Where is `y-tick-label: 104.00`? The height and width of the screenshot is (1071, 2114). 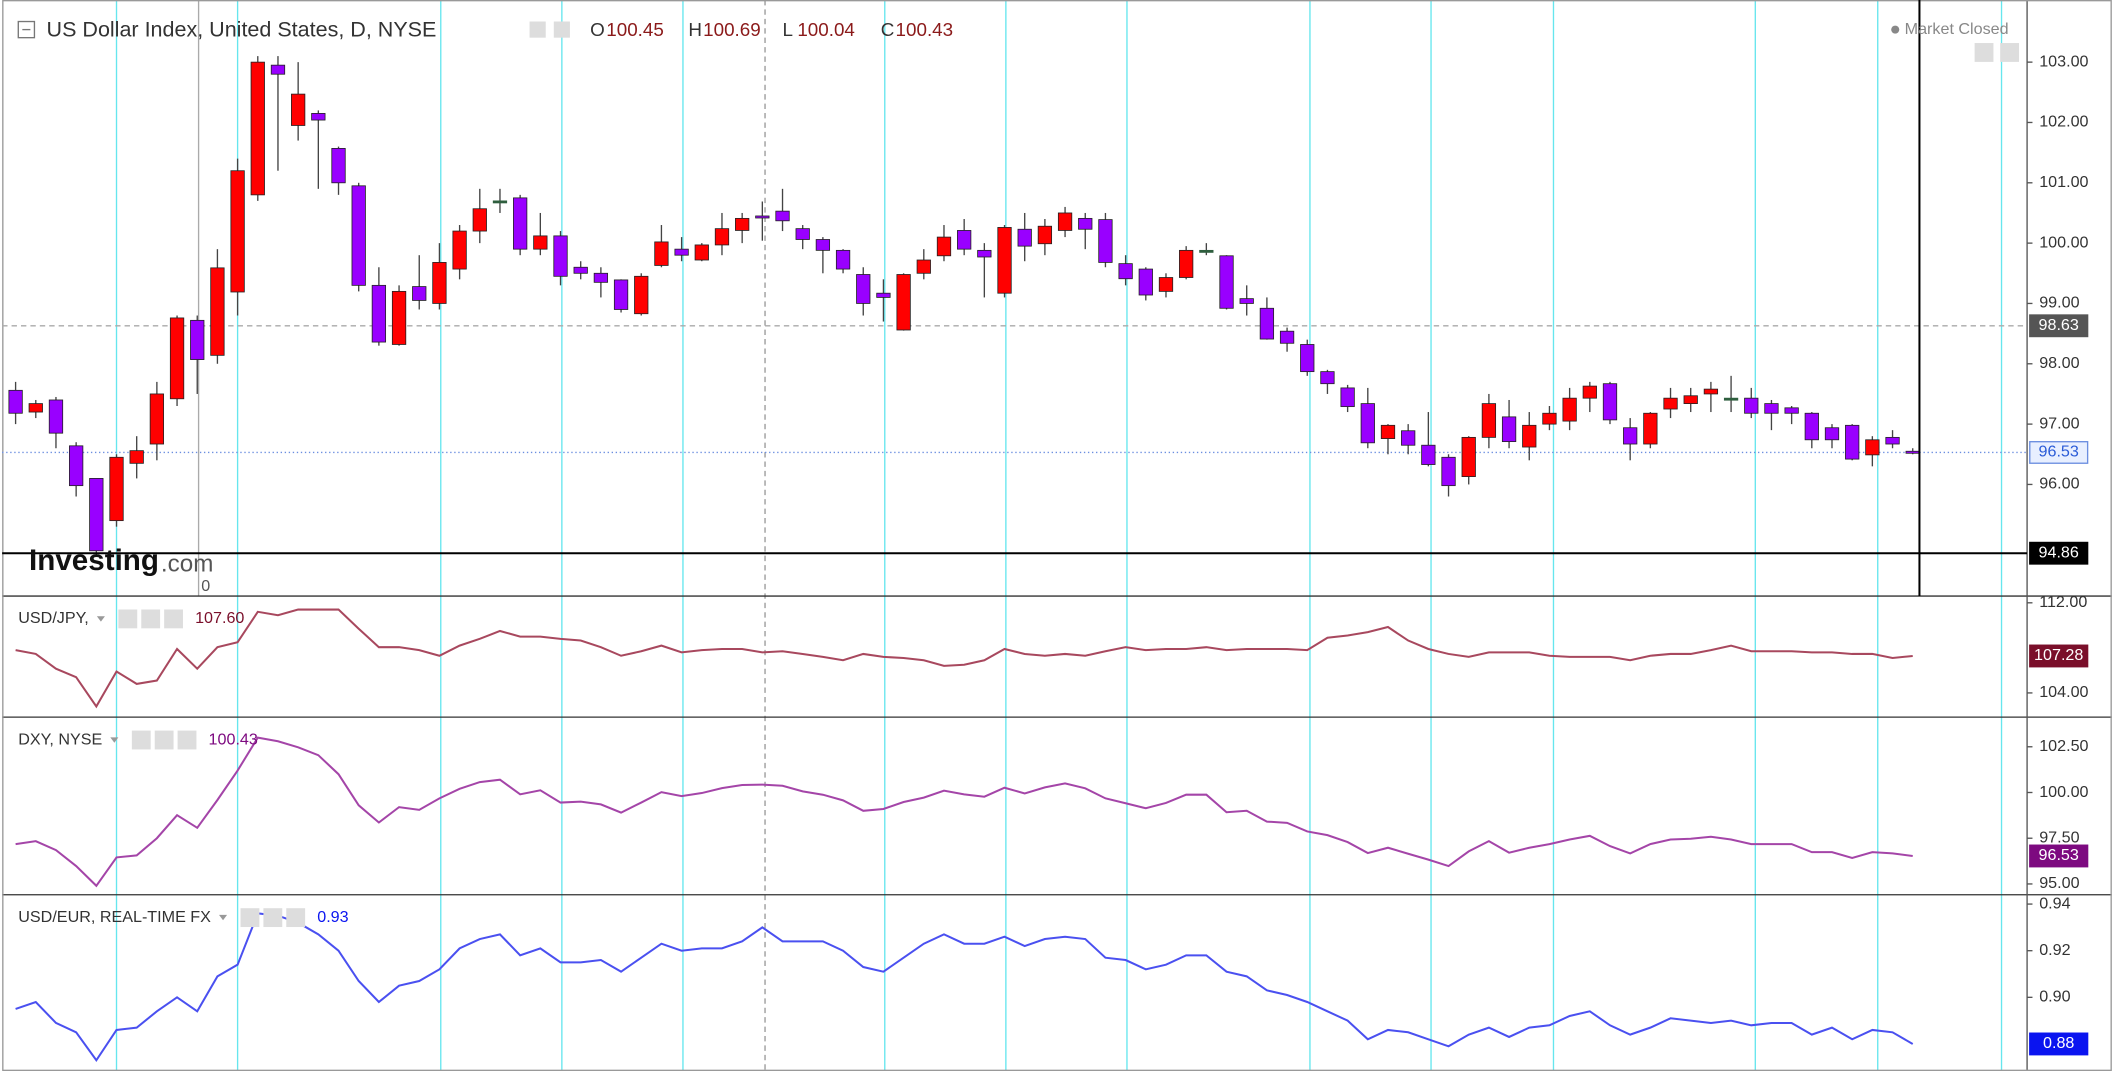 y-tick-label: 104.00 is located at coordinates (2063, 692).